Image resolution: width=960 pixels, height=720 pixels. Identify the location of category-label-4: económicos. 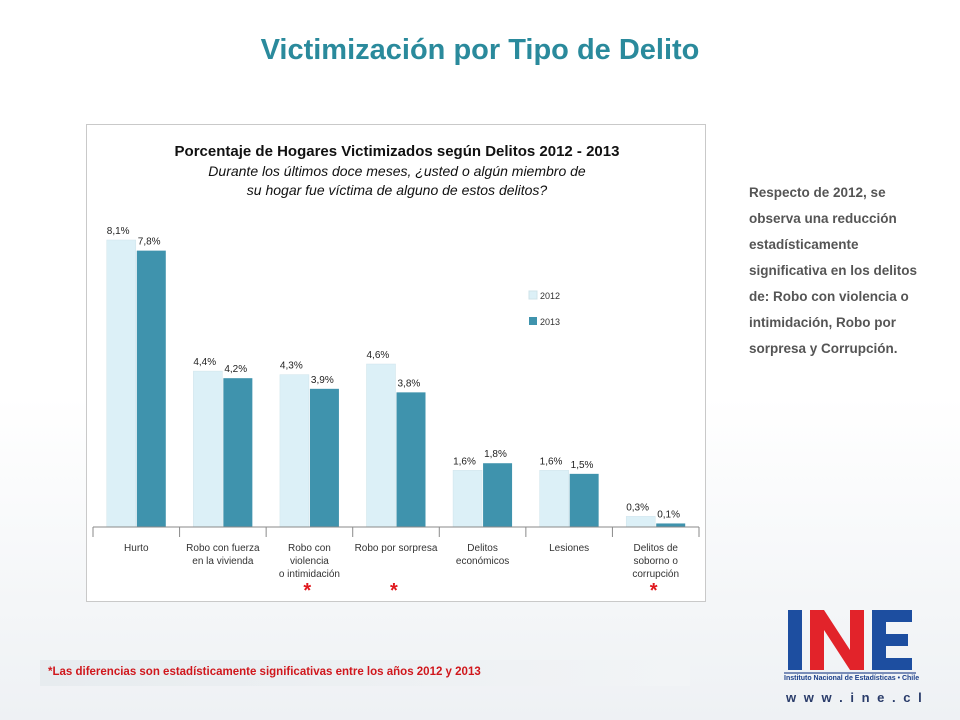
(482, 561).